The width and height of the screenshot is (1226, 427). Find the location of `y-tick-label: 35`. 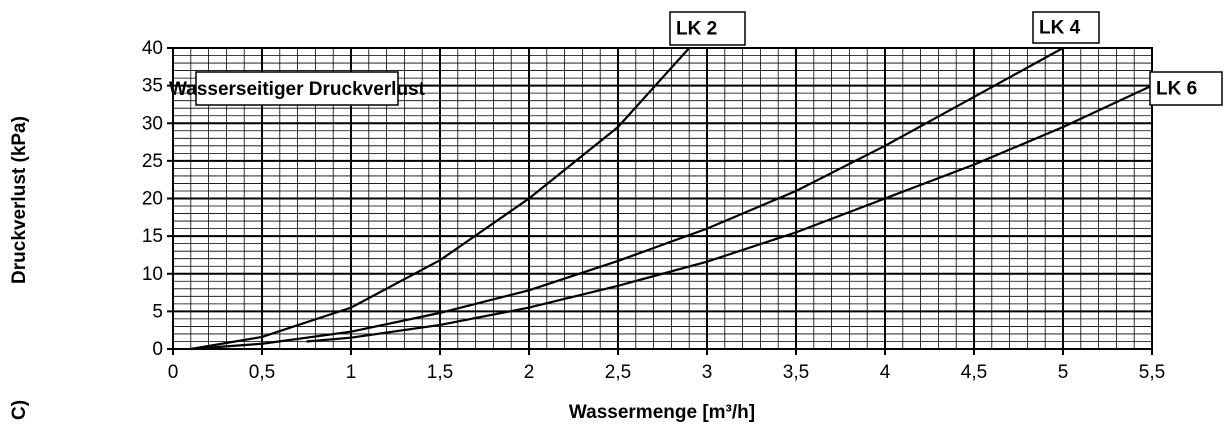

y-tick-label: 35 is located at coordinates (152, 86).